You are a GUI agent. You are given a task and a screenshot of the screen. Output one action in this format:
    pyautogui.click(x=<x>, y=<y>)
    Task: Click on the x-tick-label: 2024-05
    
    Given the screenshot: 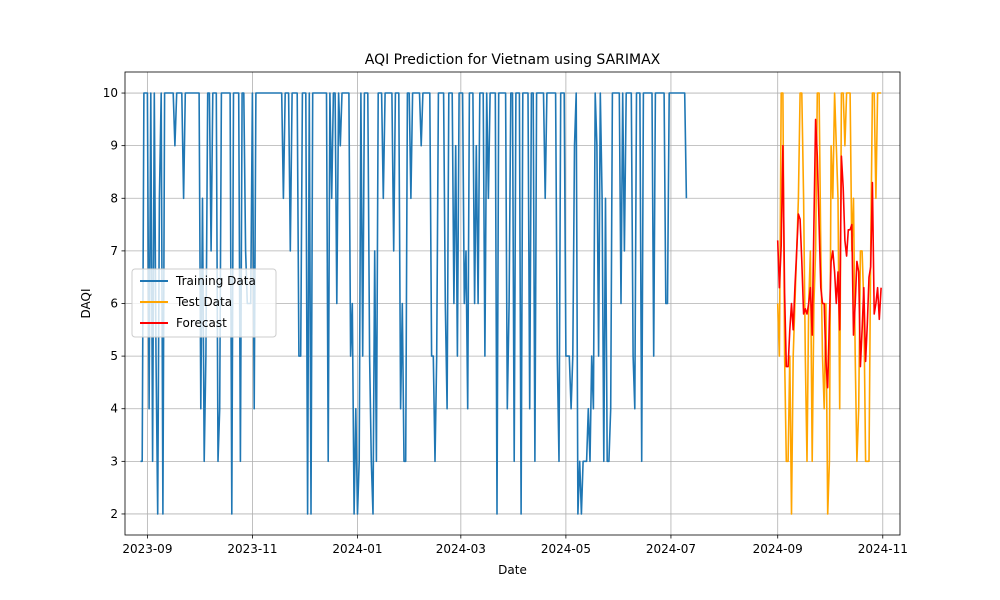 What is the action you would take?
    pyautogui.click(x=566, y=549)
    